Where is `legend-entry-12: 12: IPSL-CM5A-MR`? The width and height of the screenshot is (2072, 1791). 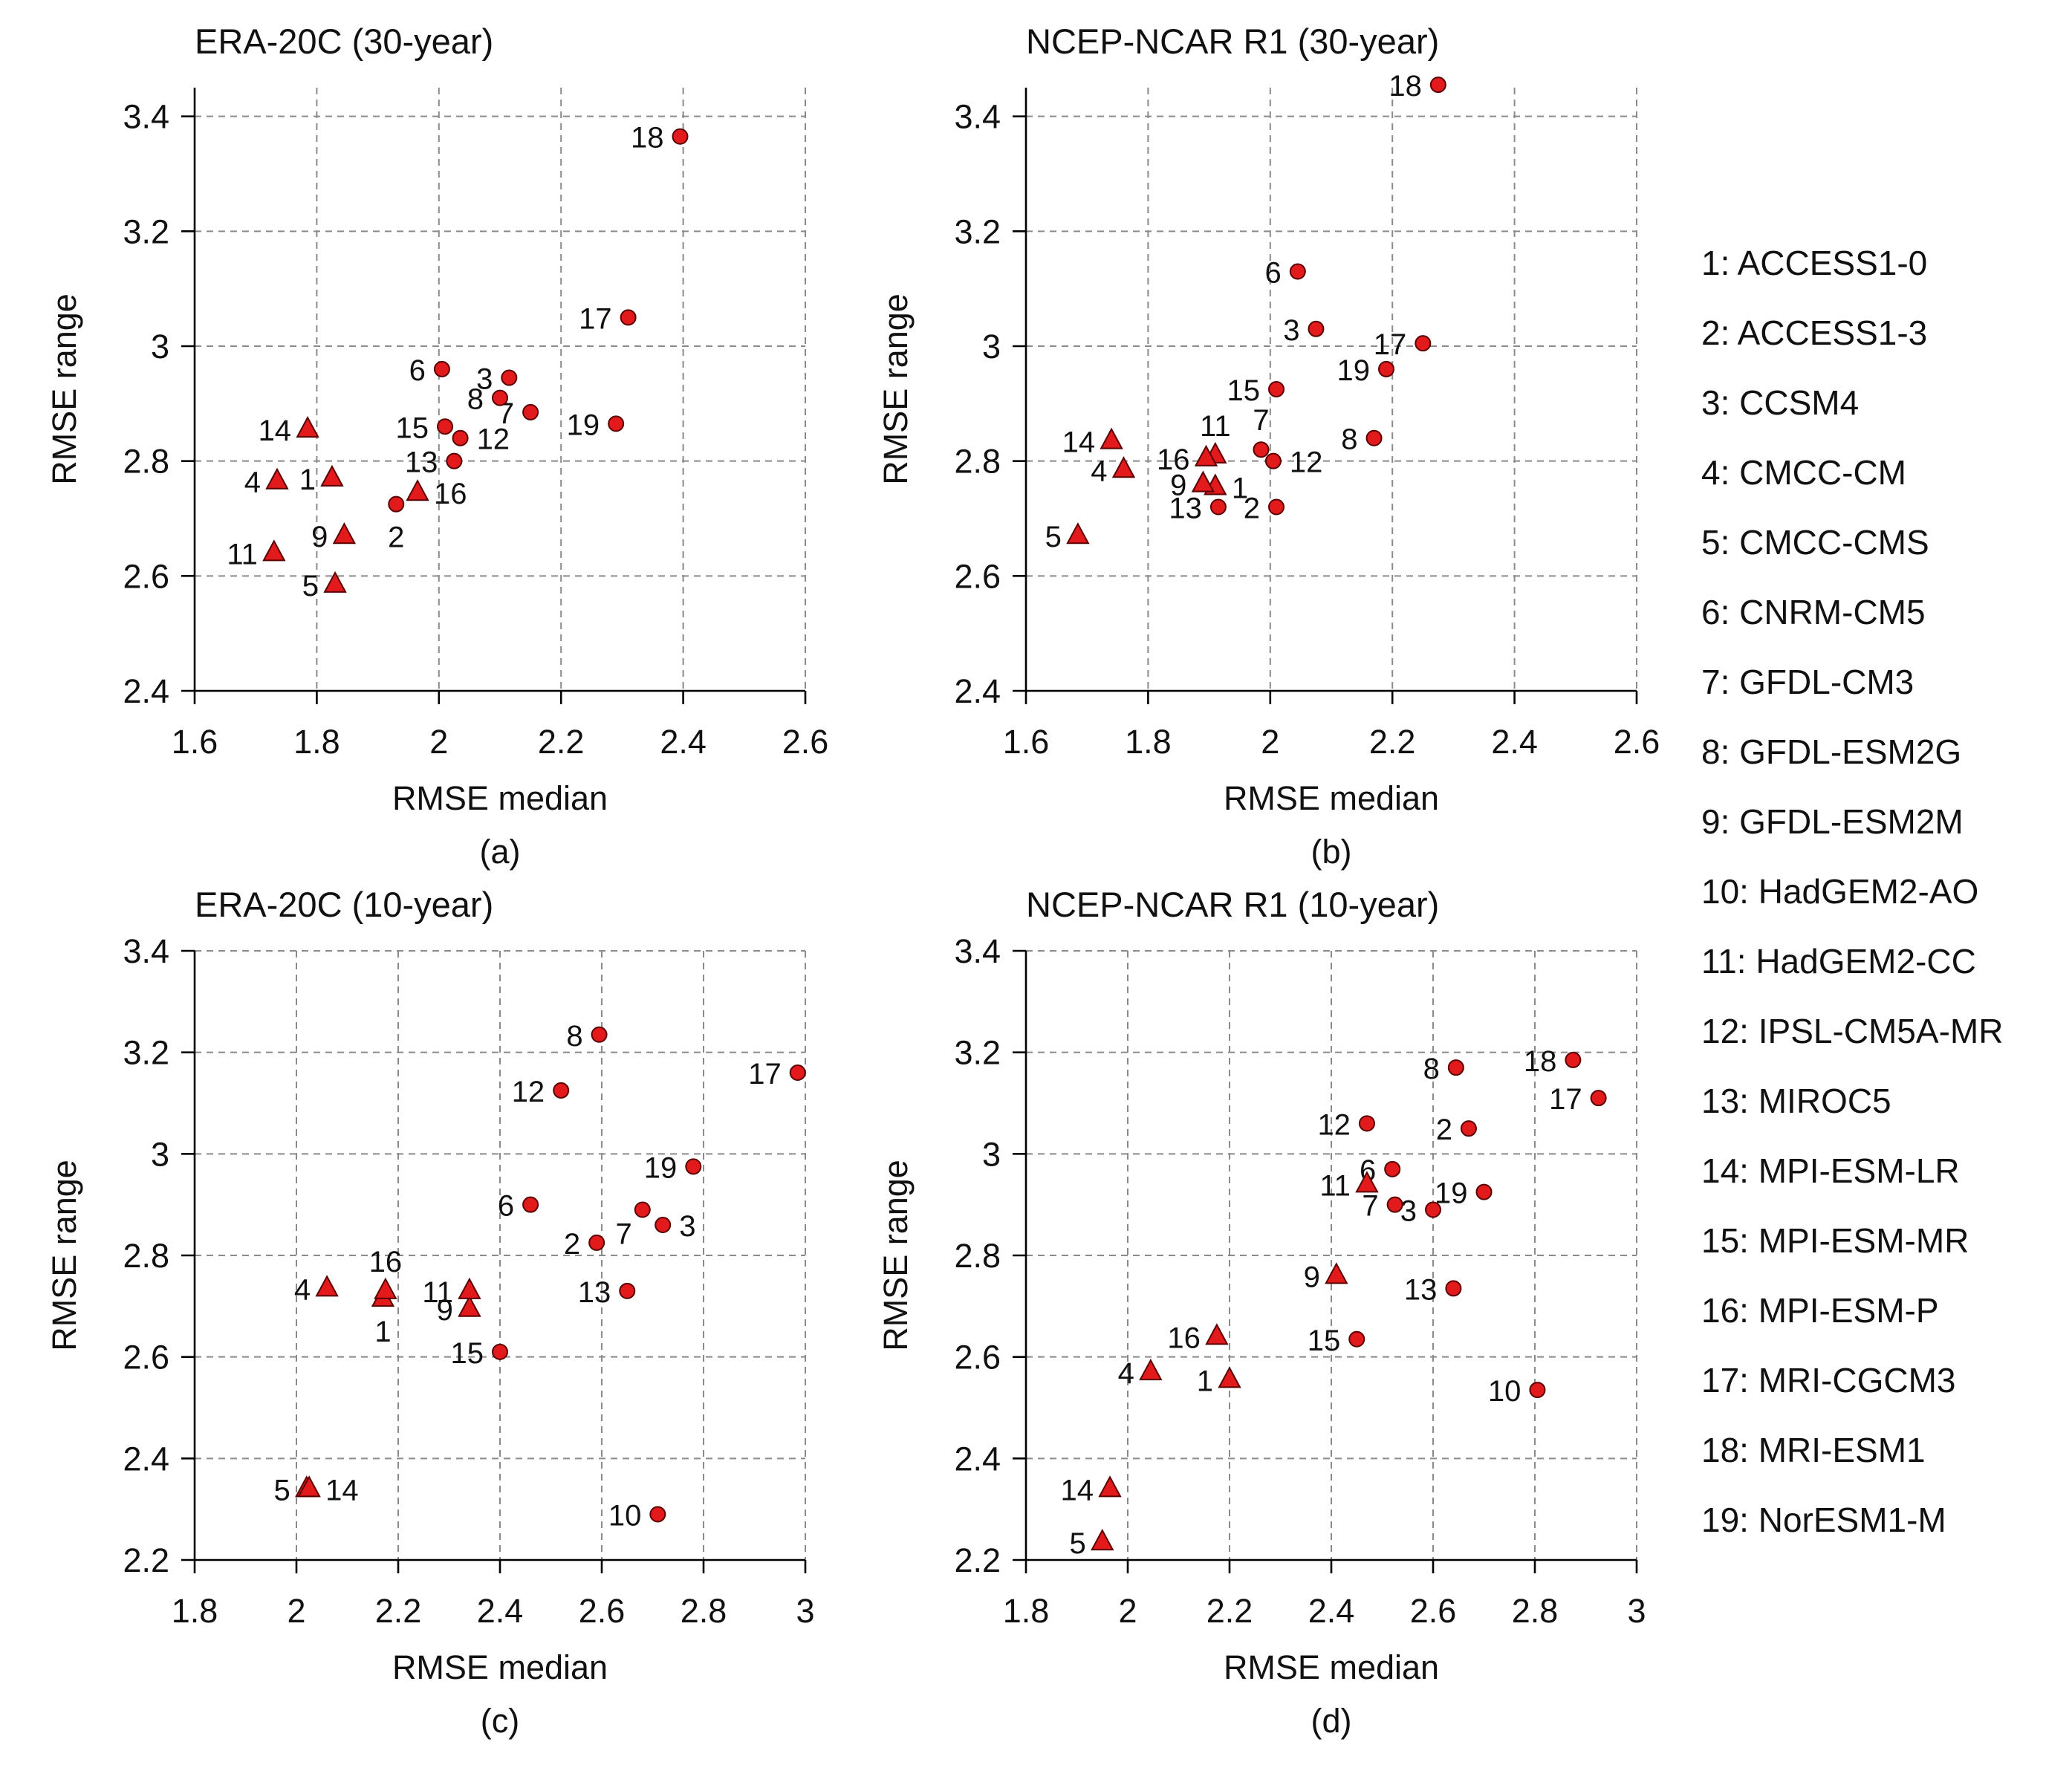 legend-entry-12: 12: IPSL-CM5A-MR is located at coordinates (1852, 1031).